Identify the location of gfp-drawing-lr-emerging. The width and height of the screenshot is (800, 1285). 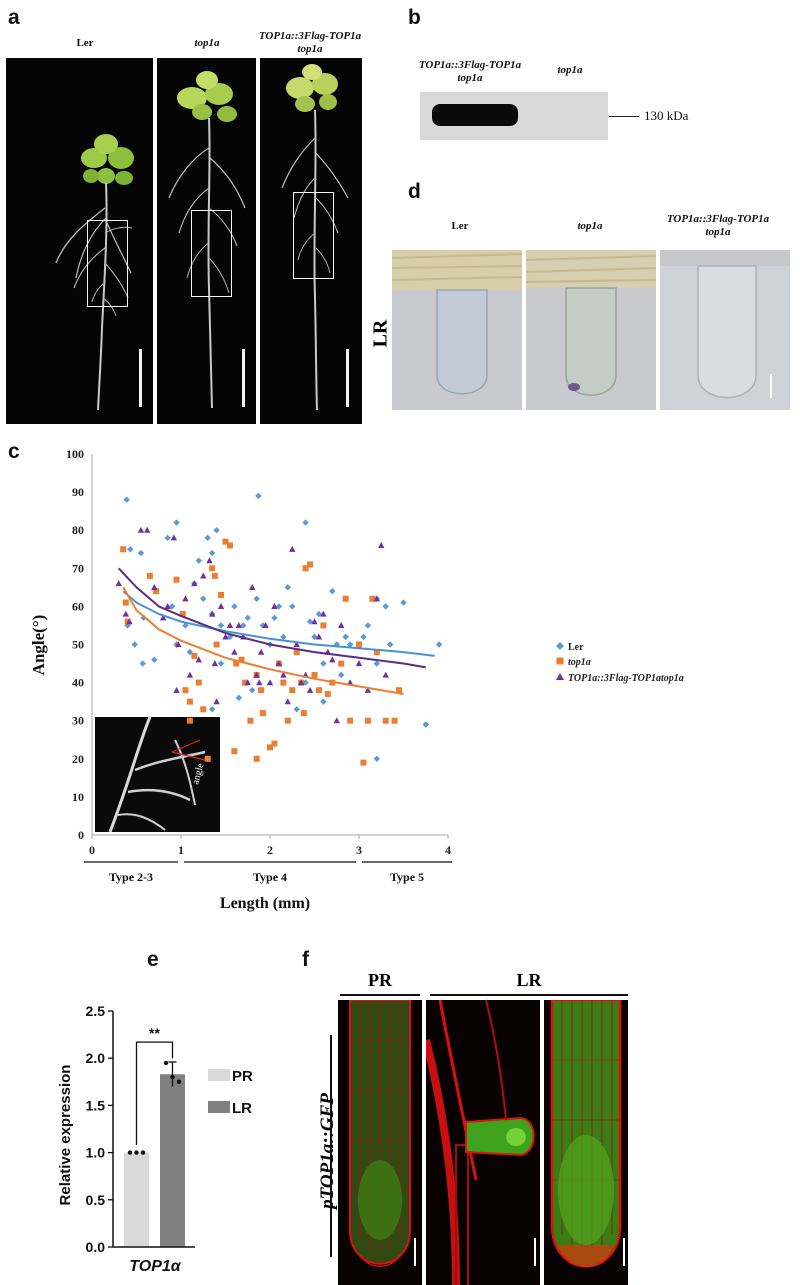
(480, 1142).